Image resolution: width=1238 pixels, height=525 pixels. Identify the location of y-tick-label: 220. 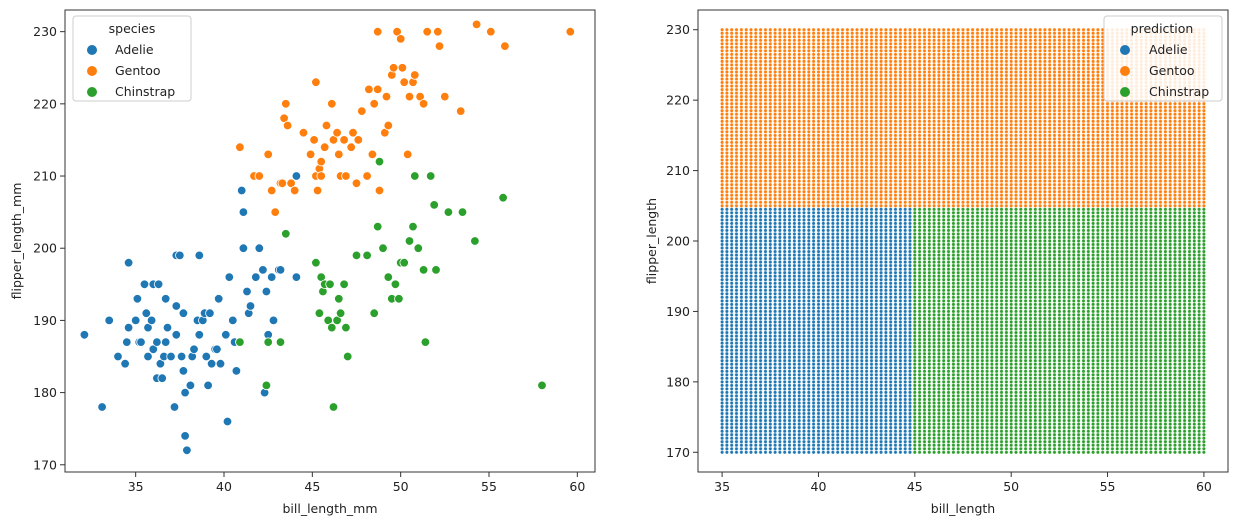
(45, 103).